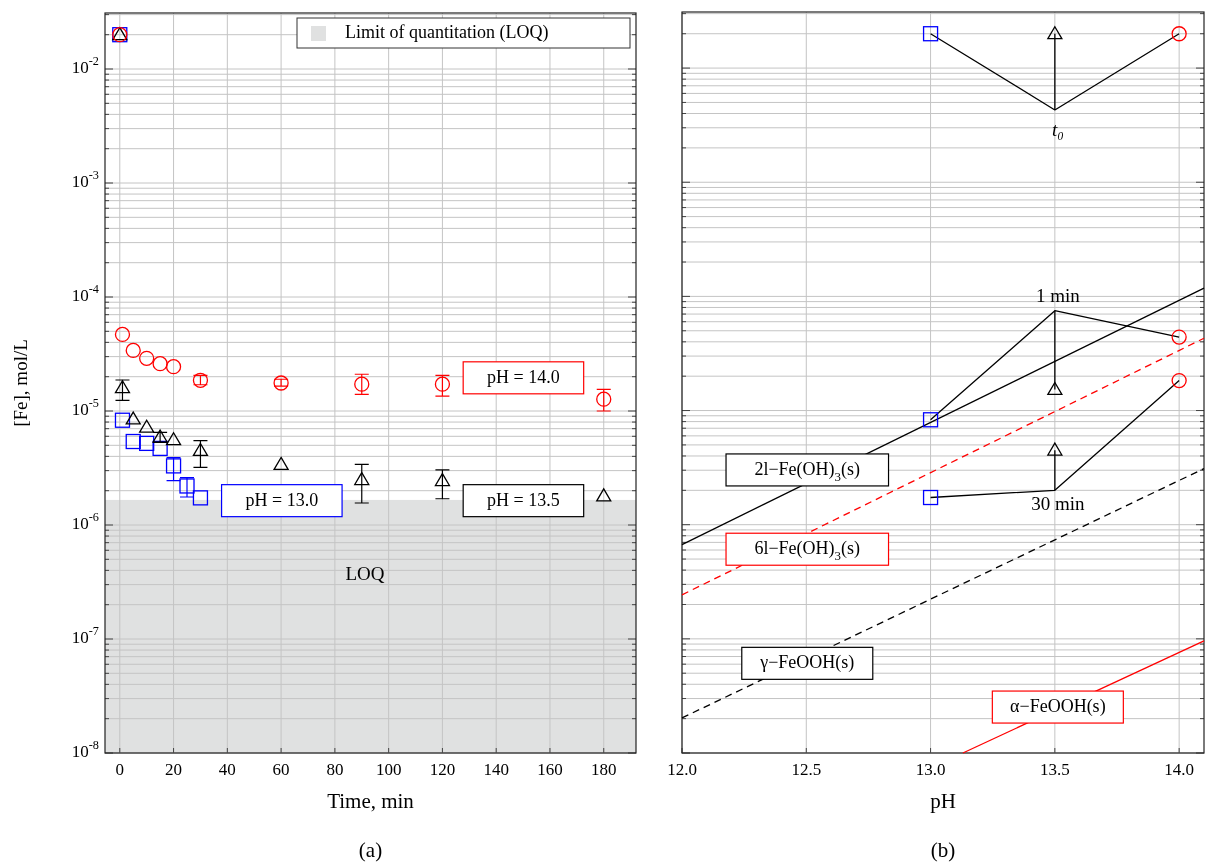 The width and height of the screenshot is (1211, 862). Describe the element at coordinates (120, 769) in the screenshot. I see `x-tick-label: 0` at that location.